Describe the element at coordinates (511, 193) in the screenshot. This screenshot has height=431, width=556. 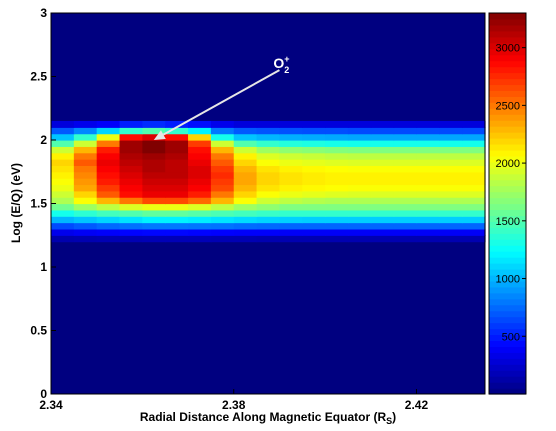
I see `colorbar-ticks: 500 1000 1500 2000 2500 3000` at that location.